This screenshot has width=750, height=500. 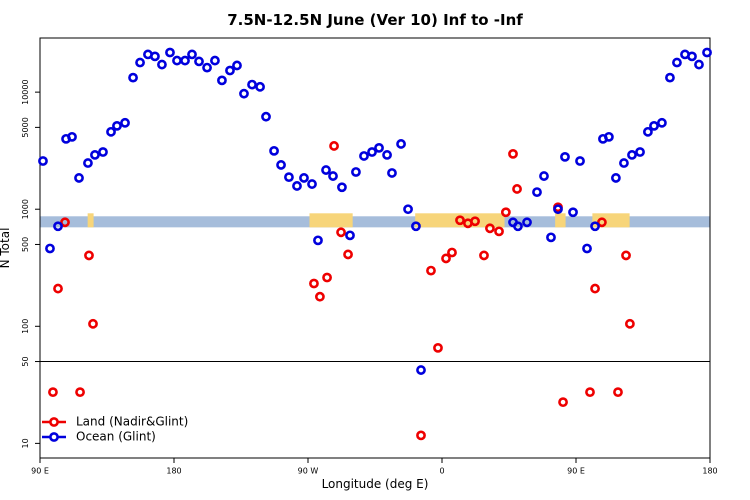 What do you see at coordinates (173, 471) in the screenshot?
I see `x-tick-label: 180` at bounding box center [173, 471].